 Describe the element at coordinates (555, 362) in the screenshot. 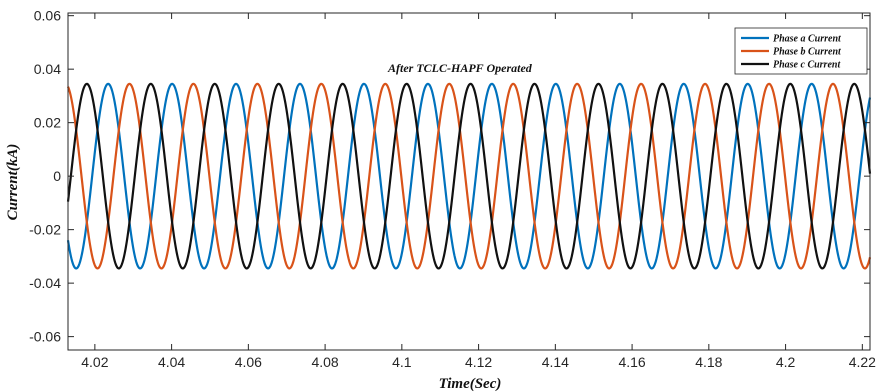

I see `x-tick-label: 4.14` at that location.